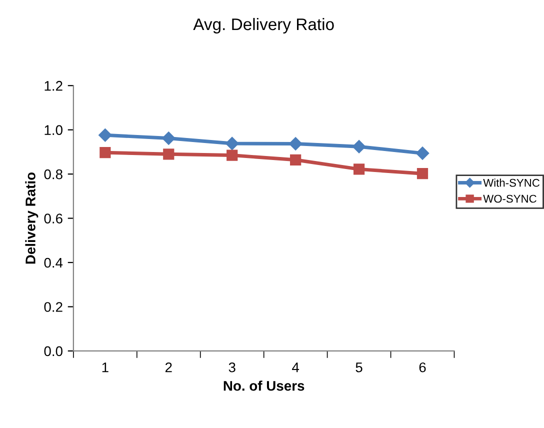 Image resolution: width=544 pixels, height=428 pixels. What do you see at coordinates (53, 130) in the screenshot?
I see `text: 1.0` at bounding box center [53, 130].